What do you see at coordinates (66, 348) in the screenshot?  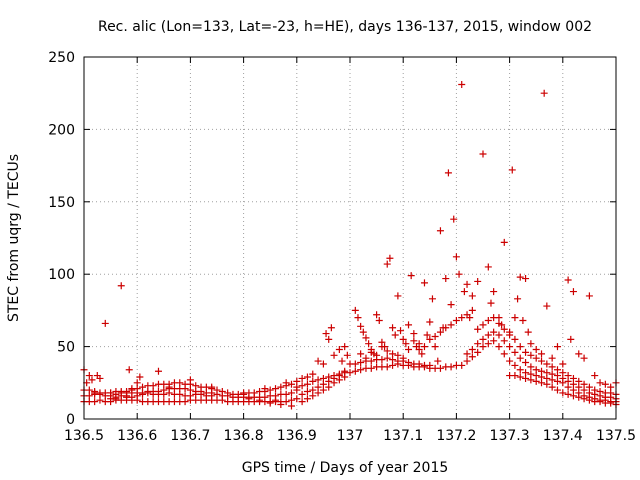 I see `y-tick-label: 50` at bounding box center [66, 348].